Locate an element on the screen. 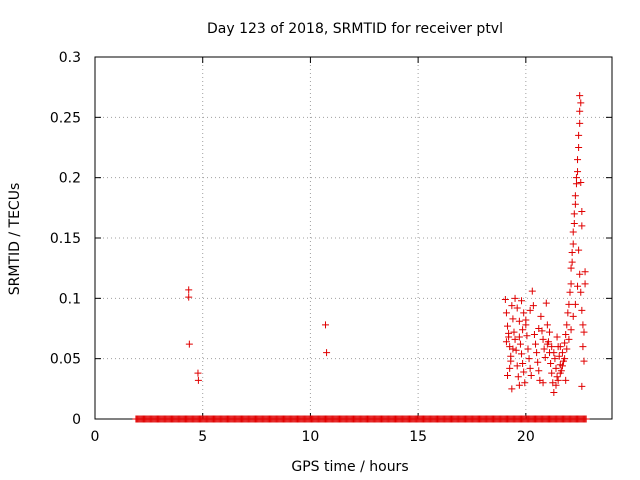  y-tick-label: 0.15 is located at coordinates (65, 239).